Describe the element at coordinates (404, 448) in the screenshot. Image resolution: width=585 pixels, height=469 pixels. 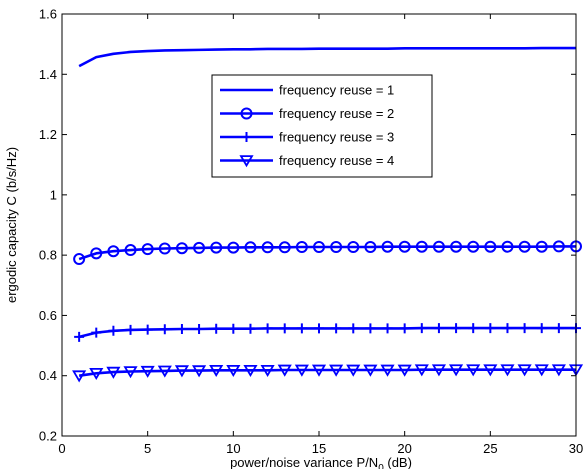
I see `x-tick-label: 20` at that location.